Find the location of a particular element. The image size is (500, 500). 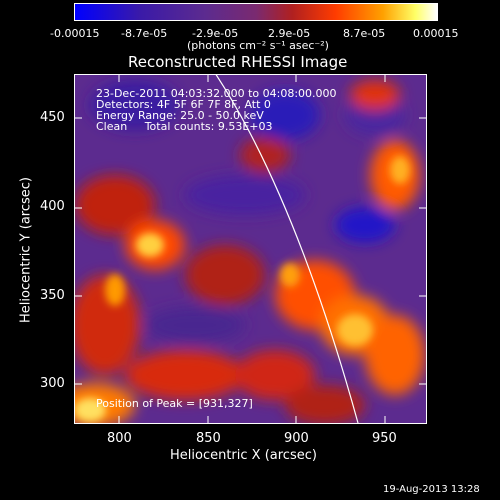

colorbar-tick: -2.9e-05 is located at coordinates (215, 33).